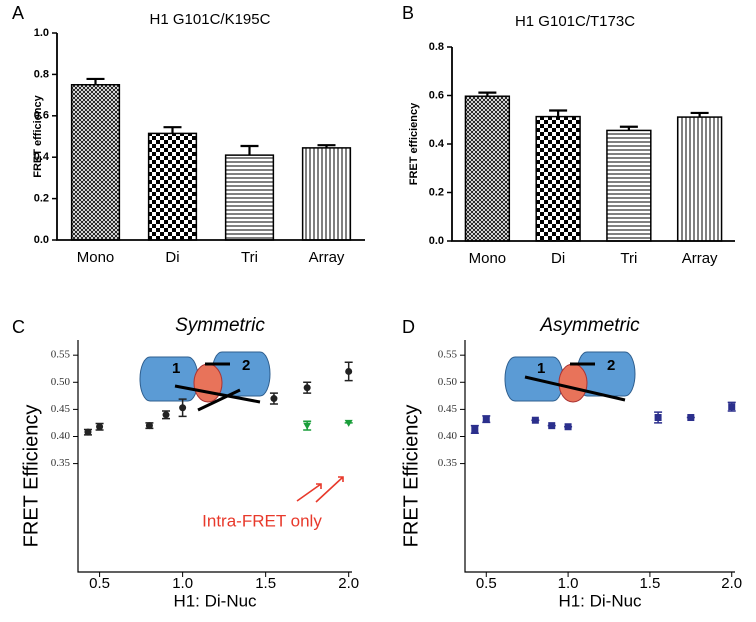 The image size is (756, 622). What do you see at coordinates (18, 13) in the screenshot?
I see `panel-label: A` at bounding box center [18, 13].